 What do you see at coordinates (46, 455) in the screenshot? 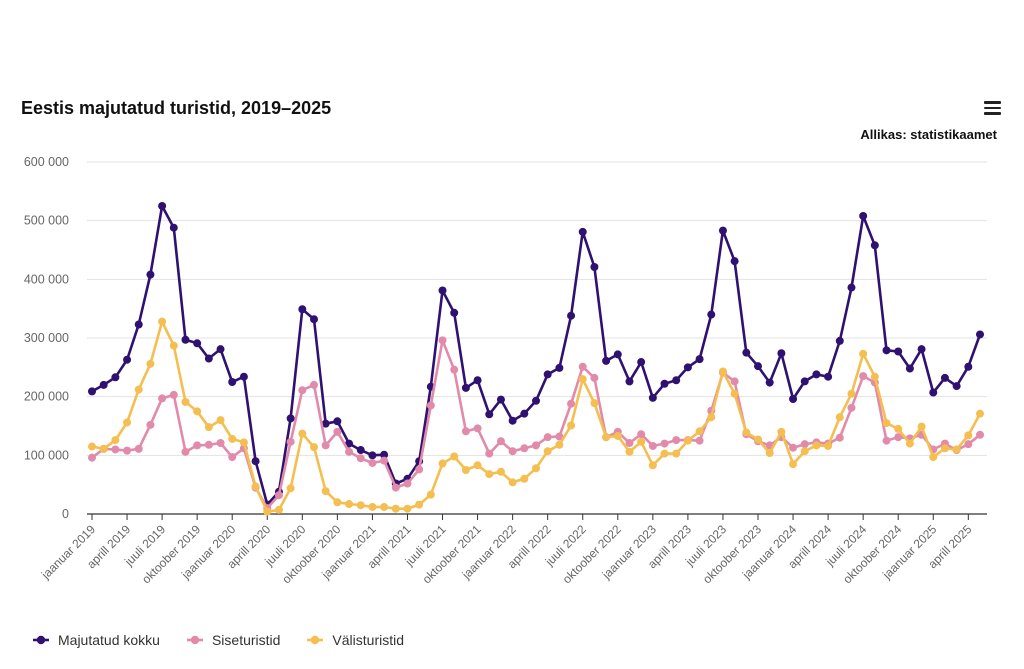
I see `y-tick-label: 100 000` at bounding box center [46, 455].